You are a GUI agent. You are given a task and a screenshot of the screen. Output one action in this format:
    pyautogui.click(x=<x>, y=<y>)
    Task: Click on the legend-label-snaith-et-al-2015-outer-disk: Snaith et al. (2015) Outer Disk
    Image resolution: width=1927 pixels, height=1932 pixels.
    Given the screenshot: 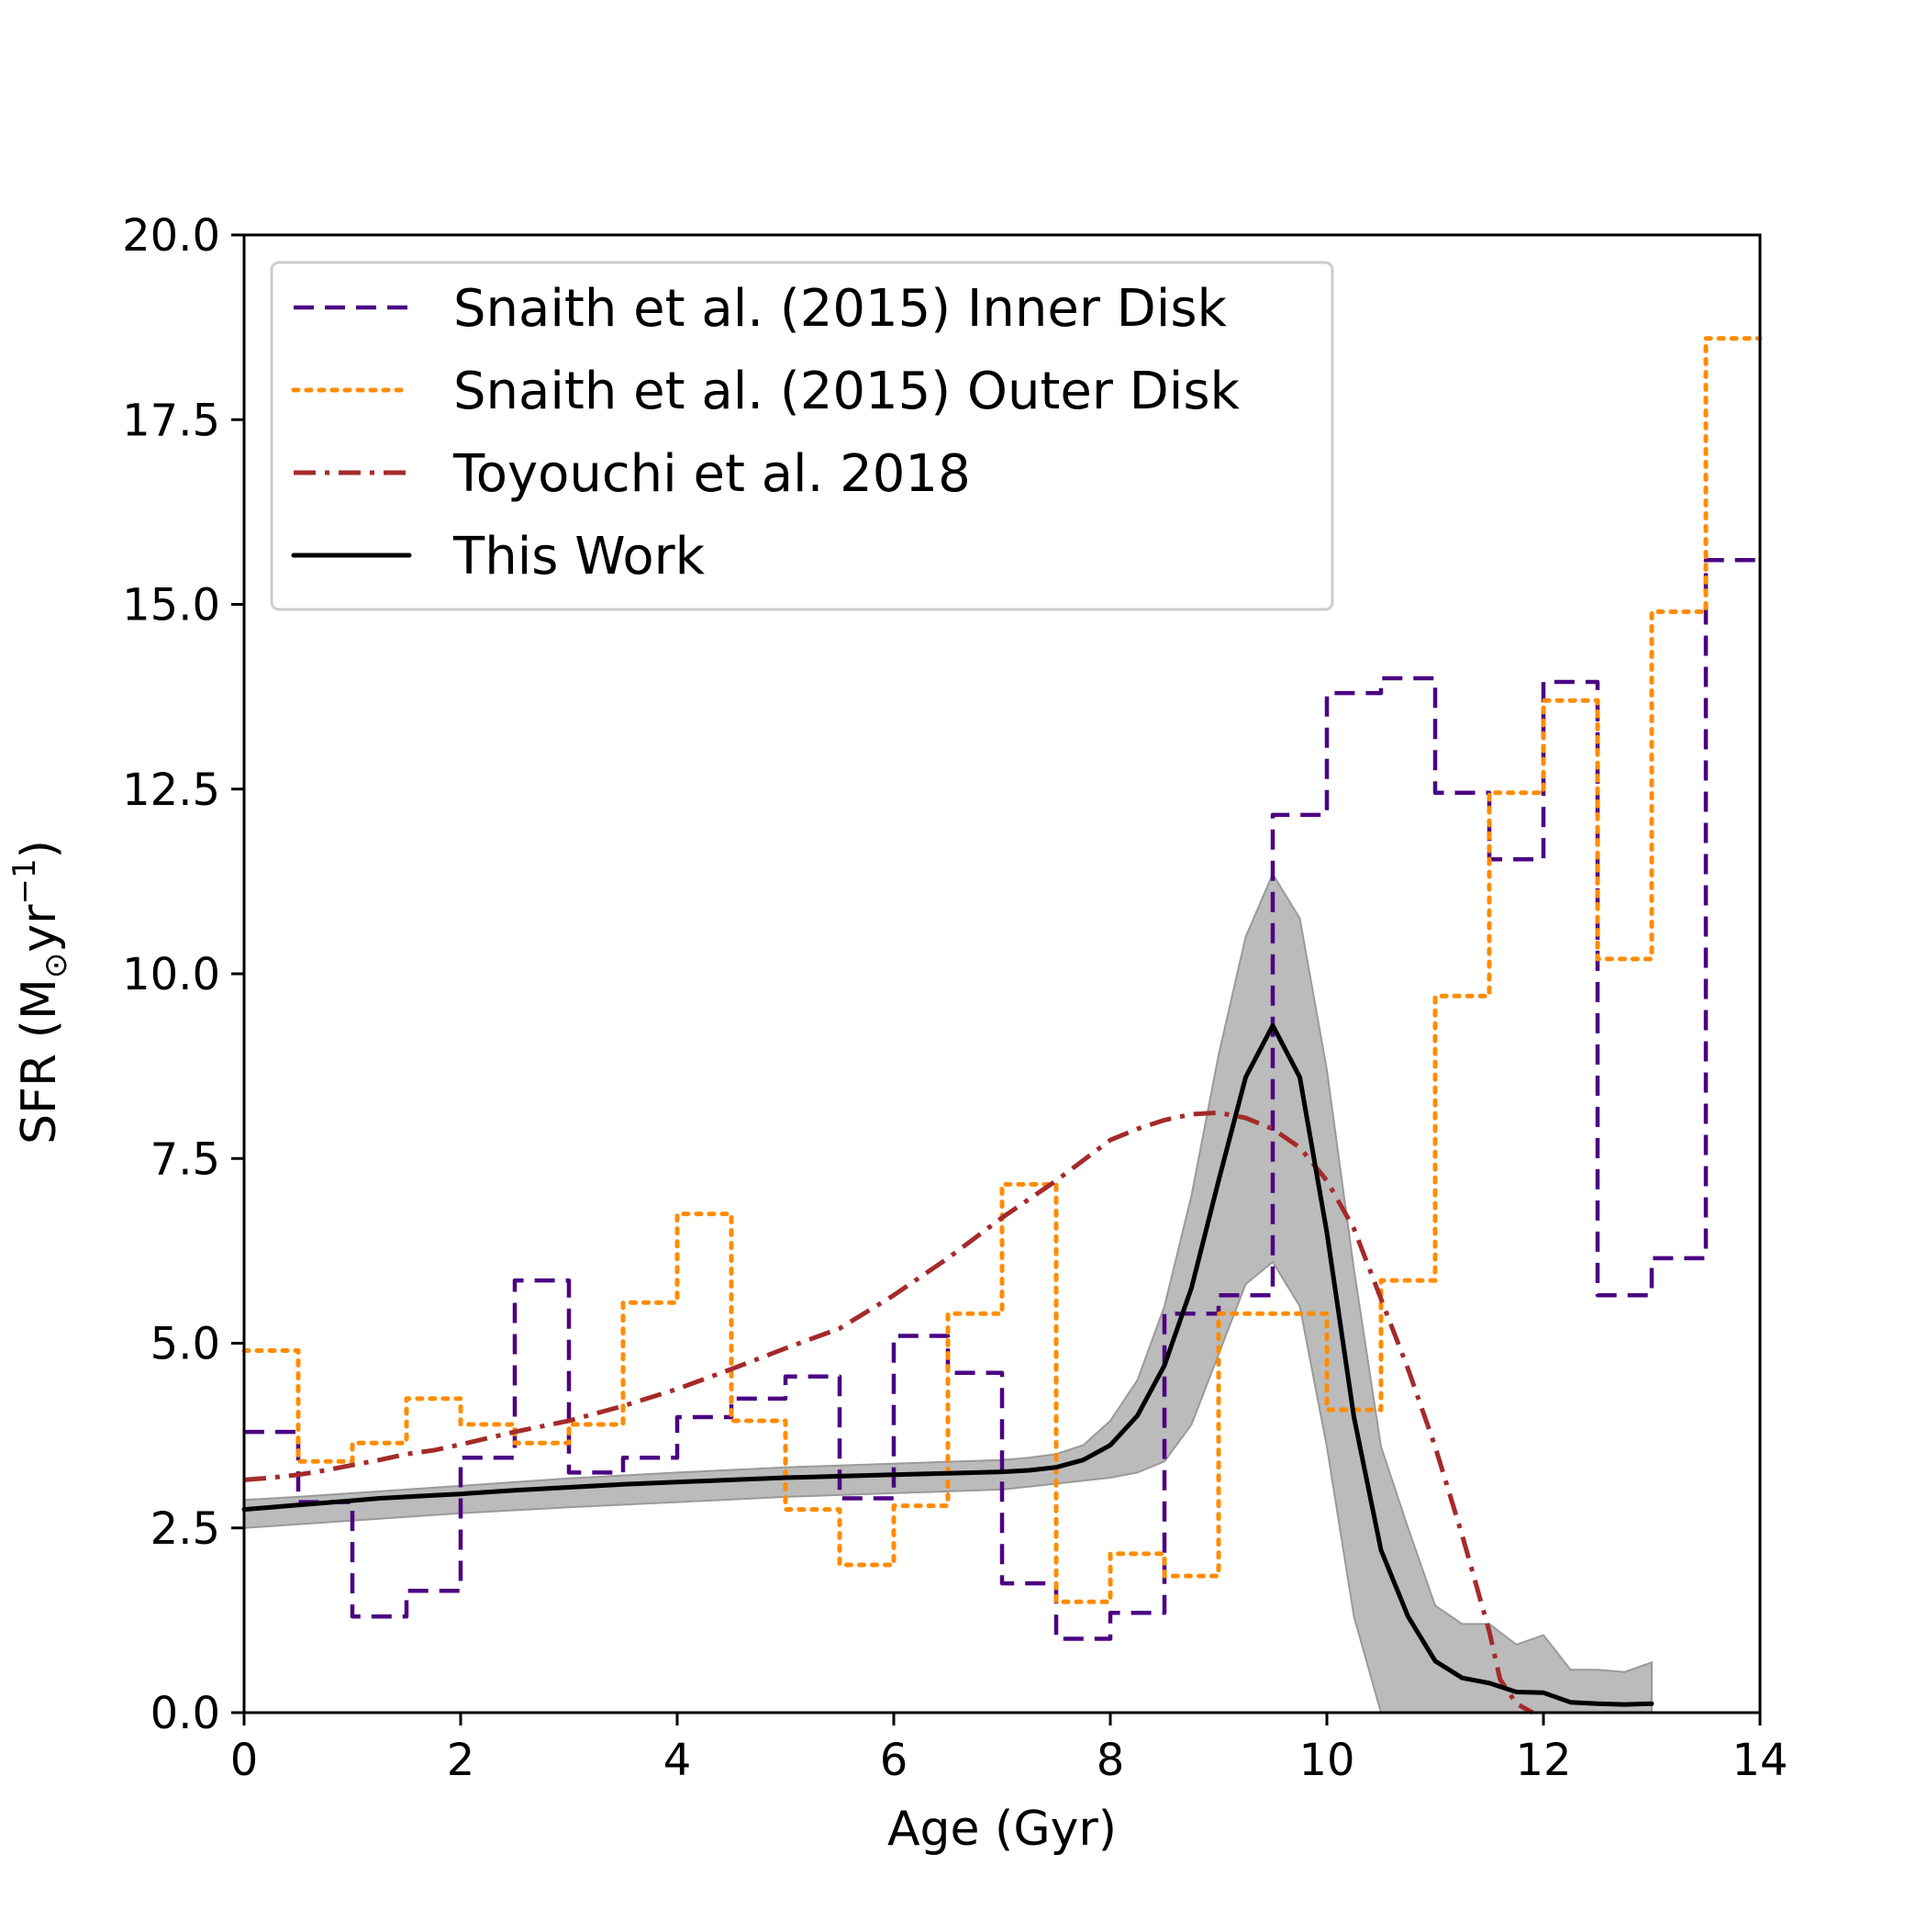 What is the action you would take?
    pyautogui.click(x=847, y=391)
    